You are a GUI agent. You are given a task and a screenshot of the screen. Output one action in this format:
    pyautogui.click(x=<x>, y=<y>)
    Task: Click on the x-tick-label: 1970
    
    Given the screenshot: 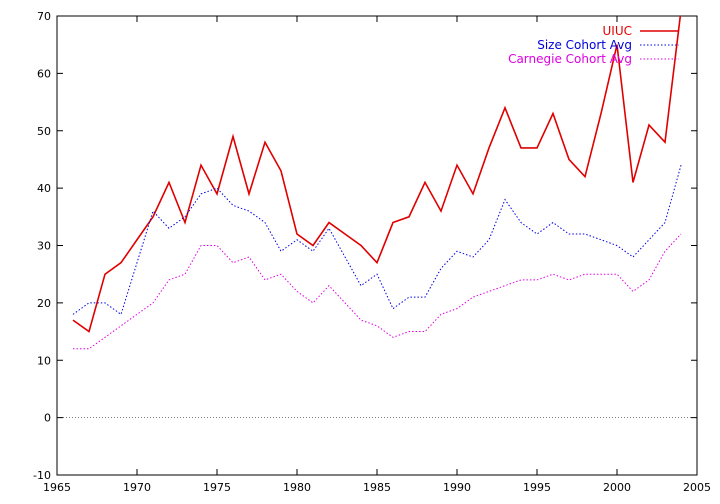 What is the action you would take?
    pyautogui.click(x=137, y=487)
    